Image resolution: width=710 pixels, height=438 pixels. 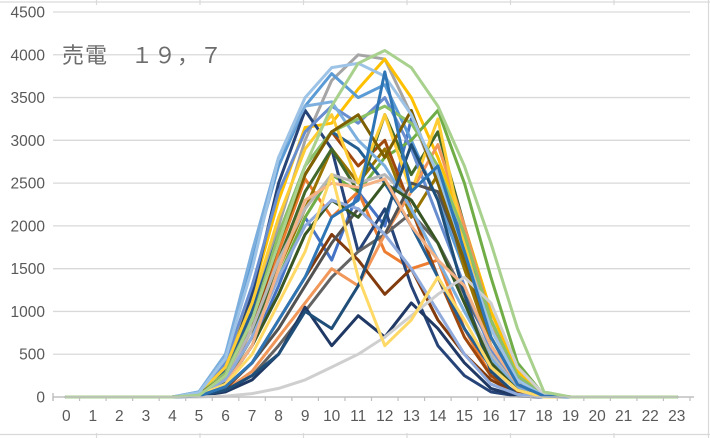 What do you see at coordinates (252, 416) in the screenshot?
I see `x-axis-tick-label: 7` at bounding box center [252, 416].